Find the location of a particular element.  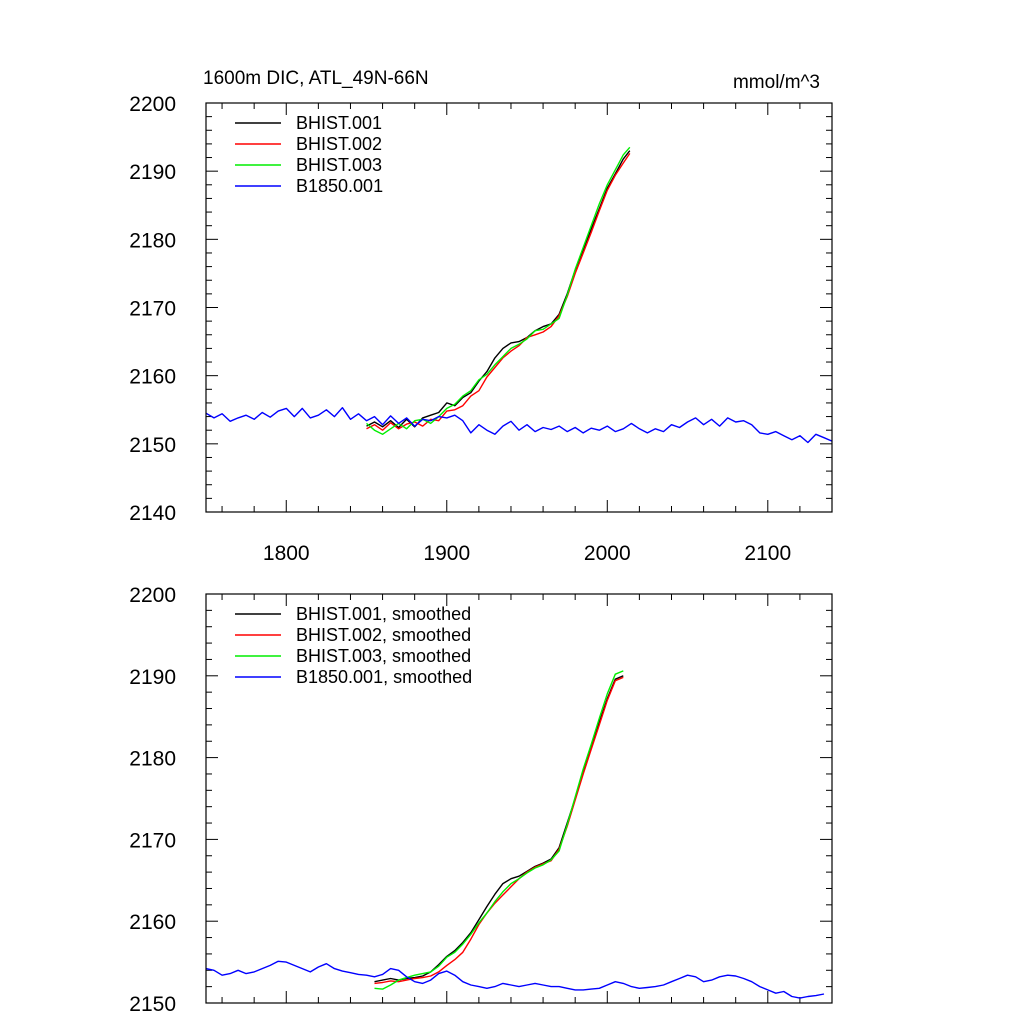

legend-label: B1850.001, smoothed is located at coordinates (384, 677).